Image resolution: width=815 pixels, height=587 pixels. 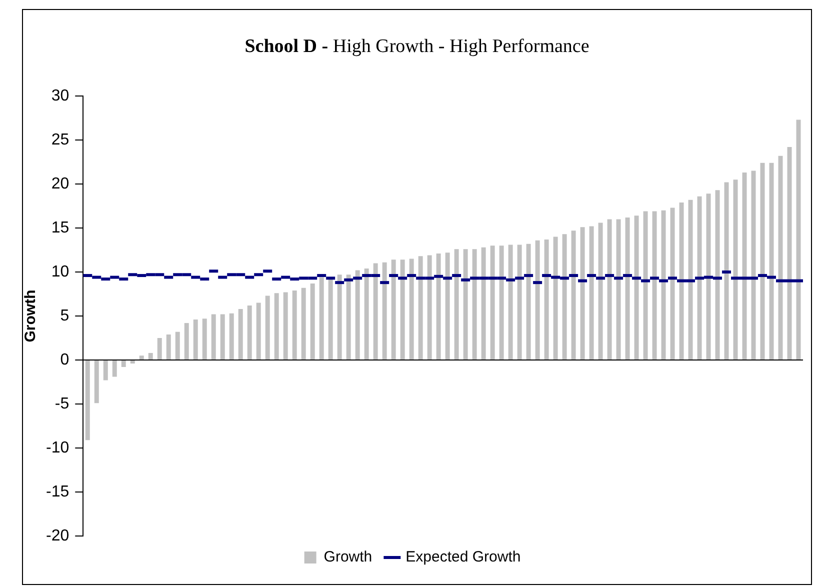 What do you see at coordinates (65, 359) in the screenshot?
I see `y-tick-label: 0` at bounding box center [65, 359].